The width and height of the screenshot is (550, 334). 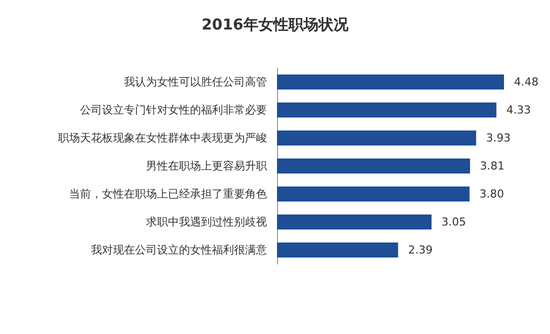 I want to click on chart-title: 2016年女性职场状况, so click(x=276, y=25).